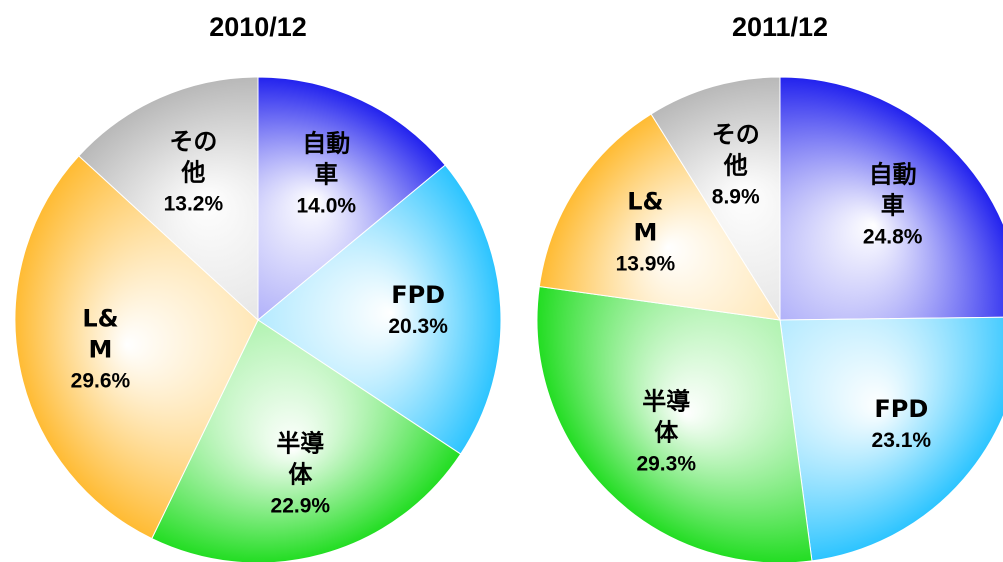 The height and width of the screenshot is (562, 1003). Describe the element at coordinates (666, 464) in the screenshot. I see `value-label: 29.3%` at that location.